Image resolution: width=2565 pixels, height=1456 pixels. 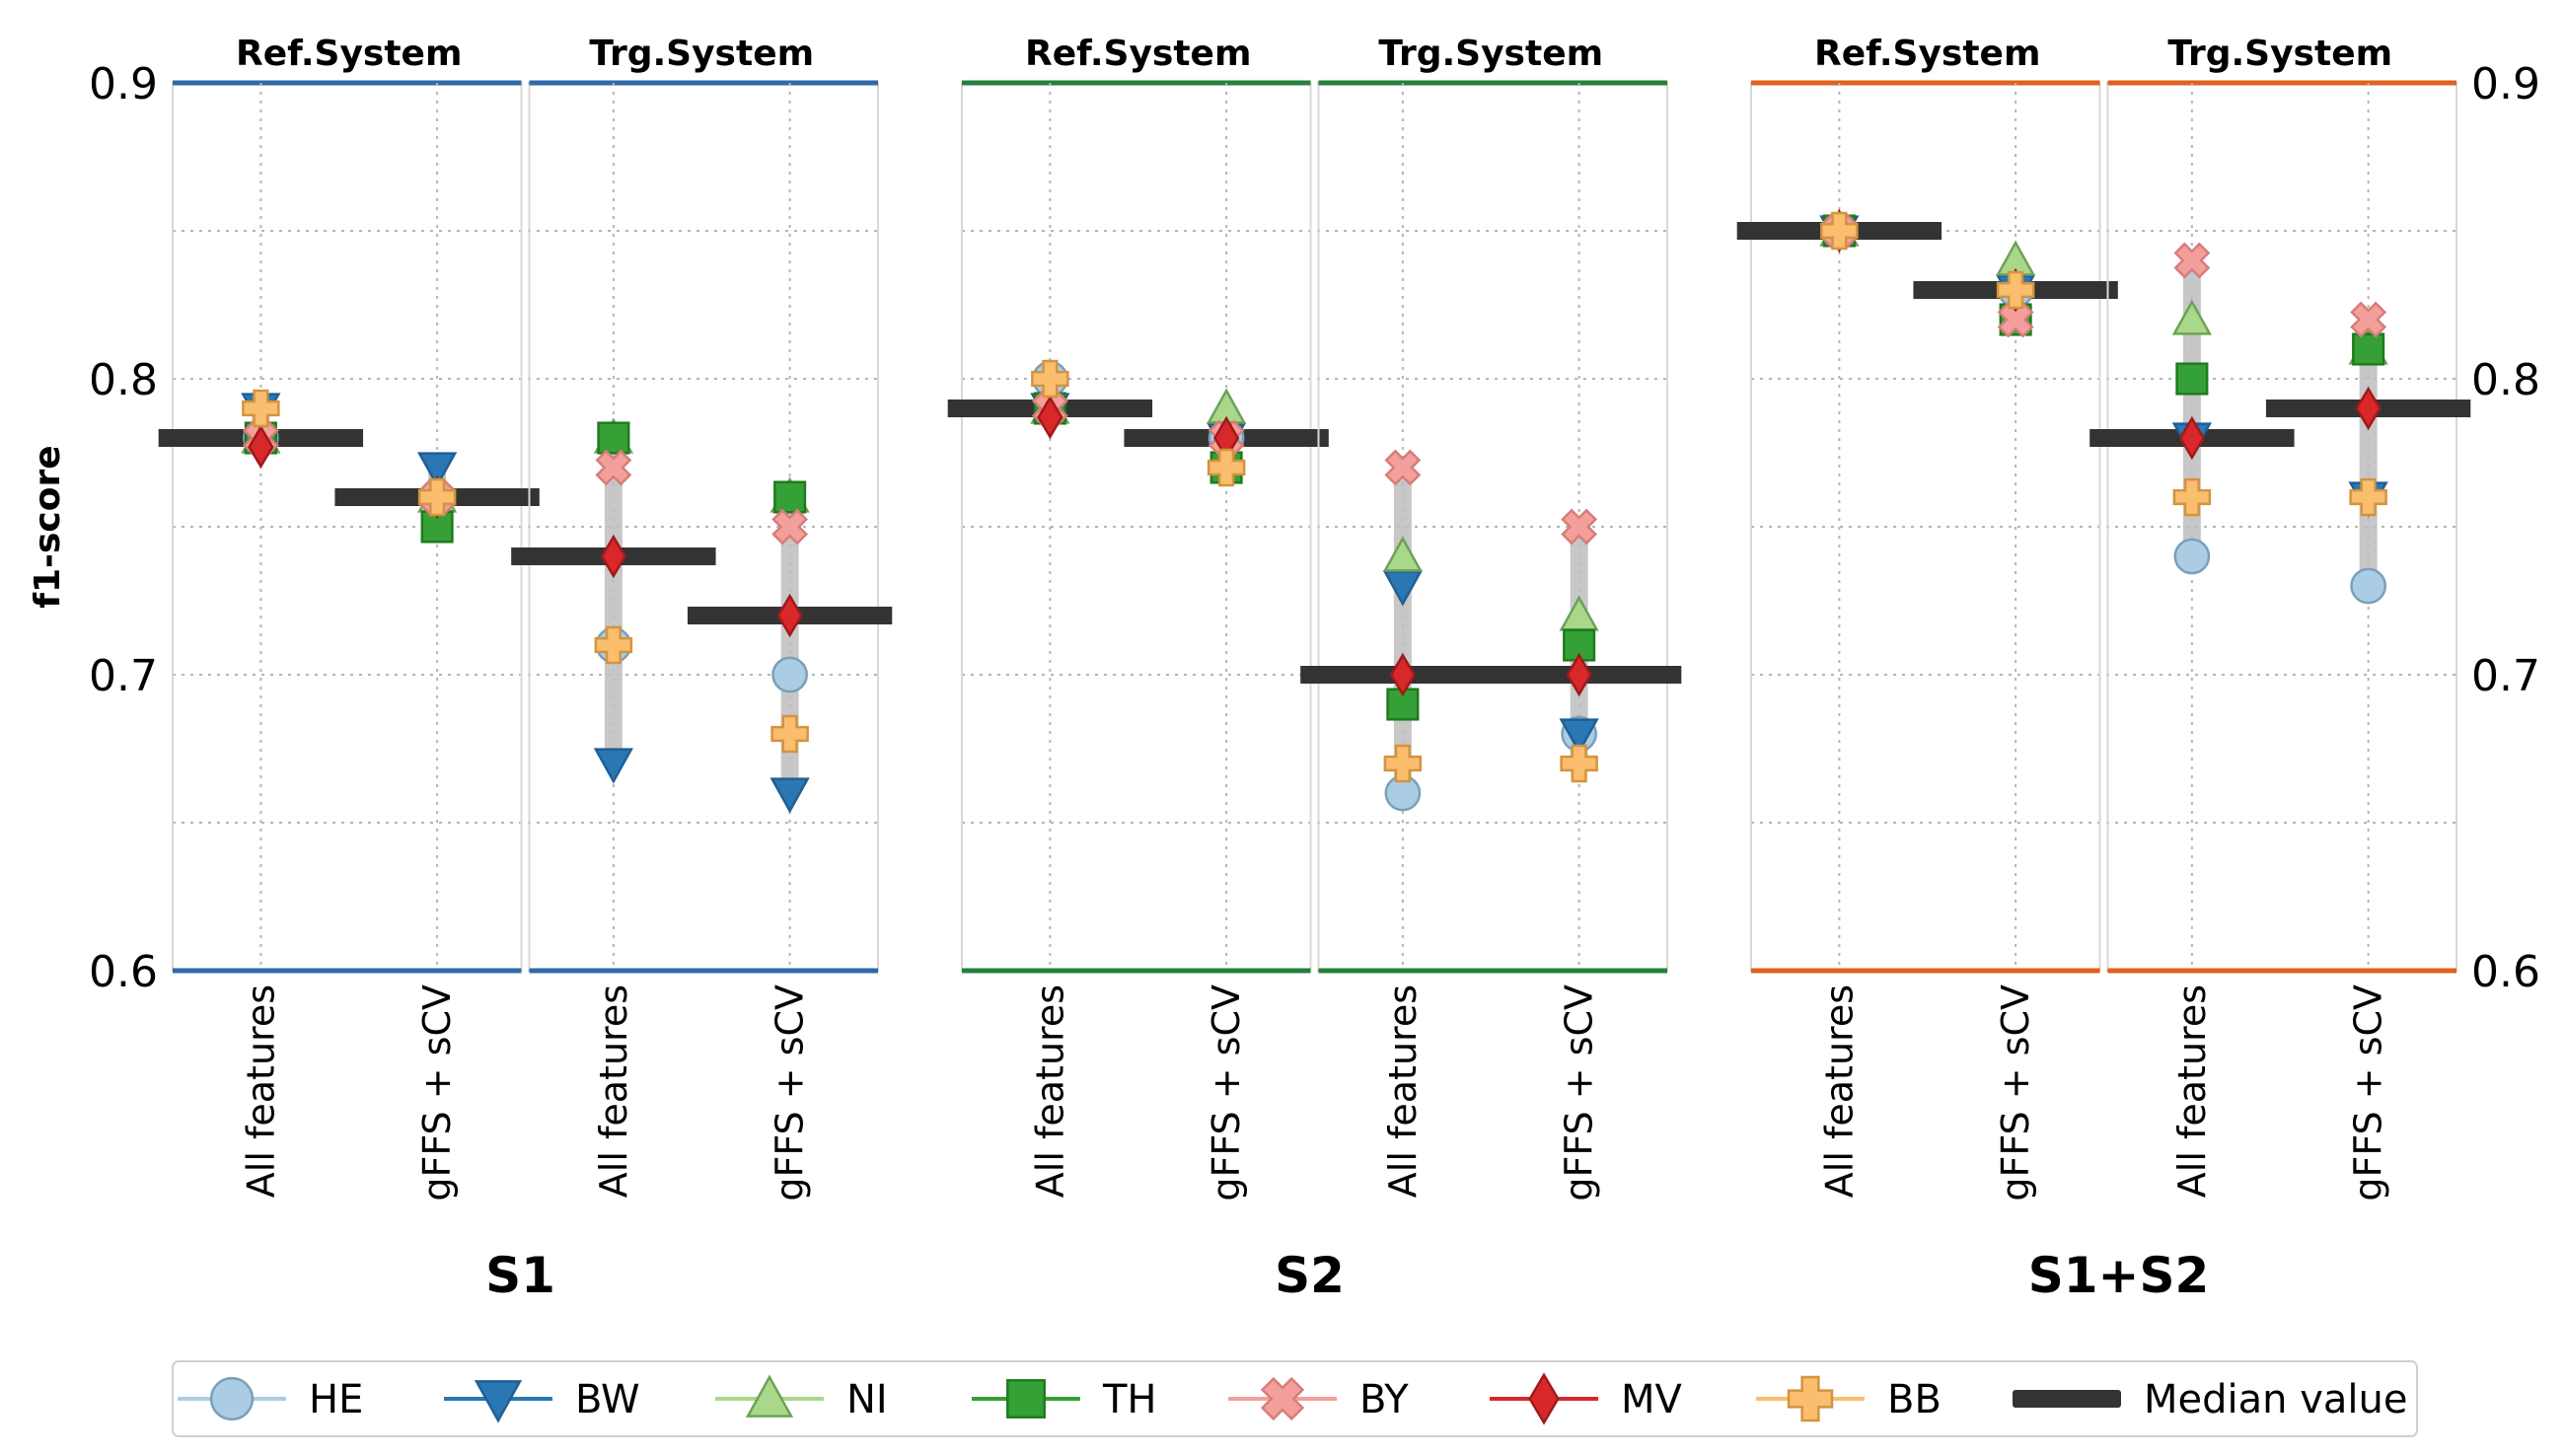 I want to click on group-s1-s2-ref-system: Ref.System All features gFFS + sCV, so click(x=1927, y=617).